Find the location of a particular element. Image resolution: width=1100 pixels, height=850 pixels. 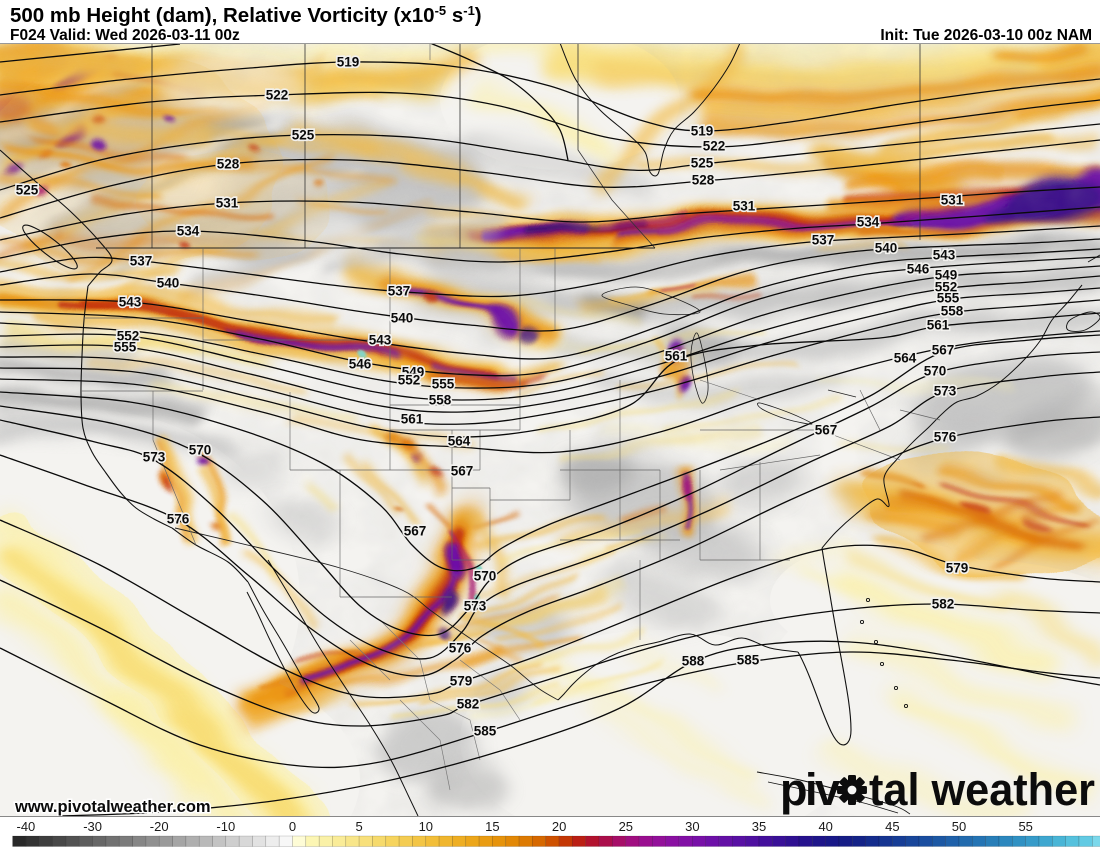

svg-text: 40 is located at coordinates (825, 826).